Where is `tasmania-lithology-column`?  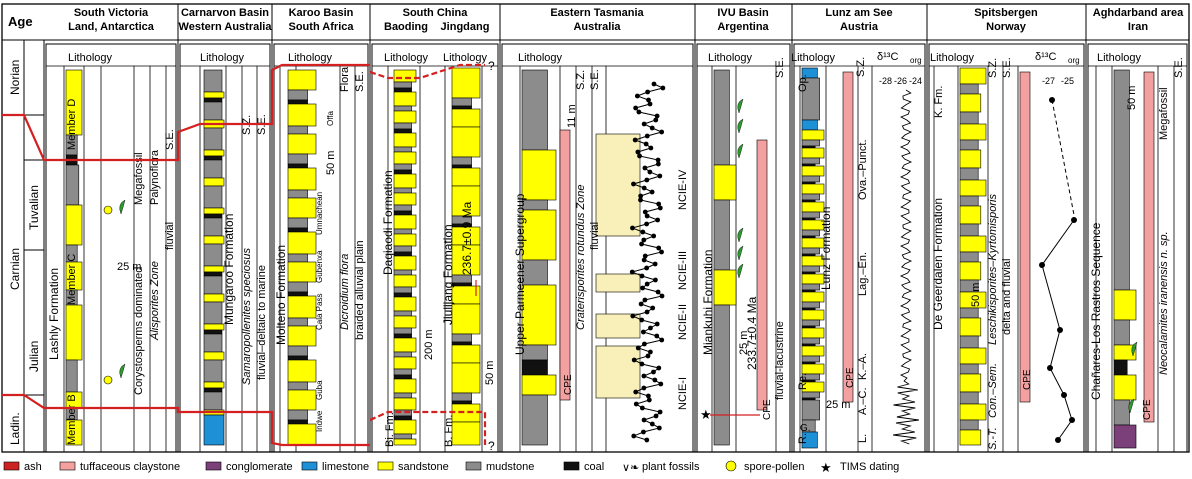
tasmania-lithology-column is located at coordinates (539, 257).